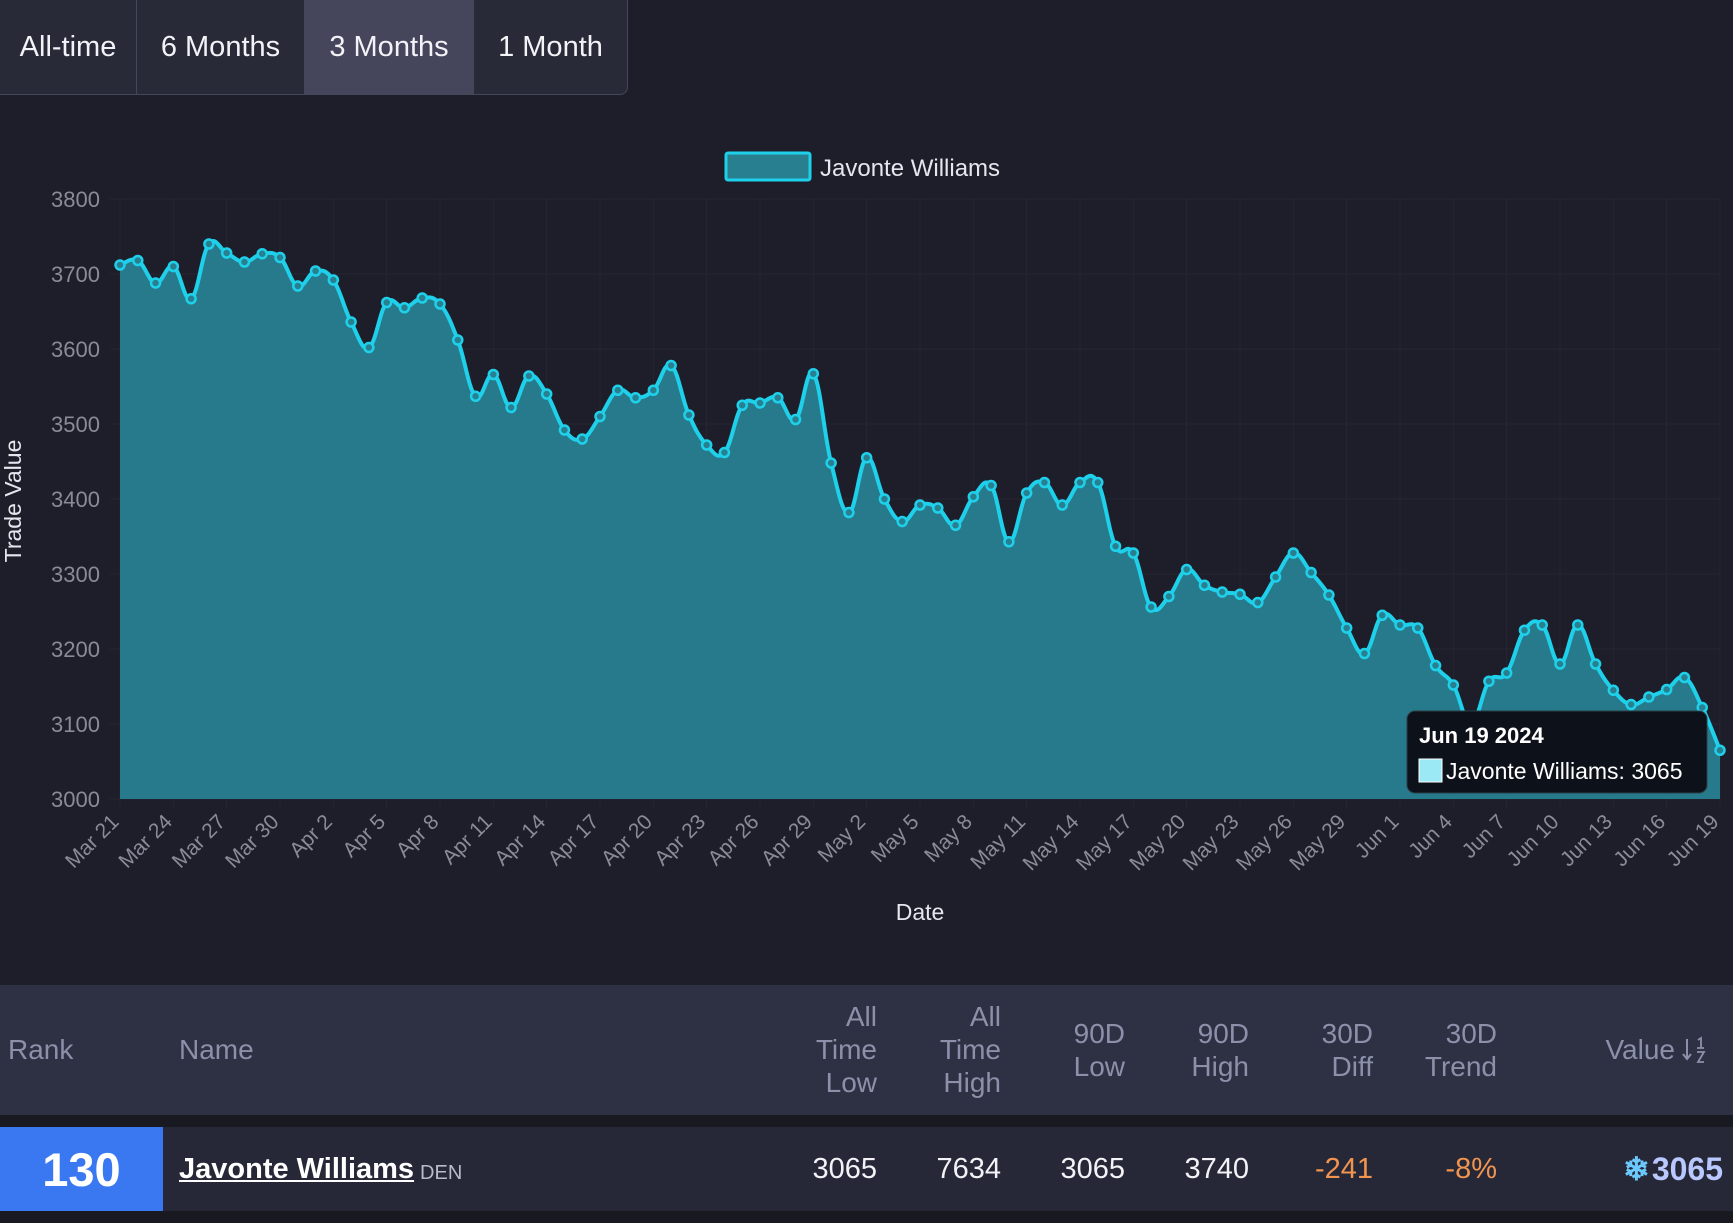 The image size is (1733, 1223). I want to click on header-rank: Rank, so click(41, 1049).